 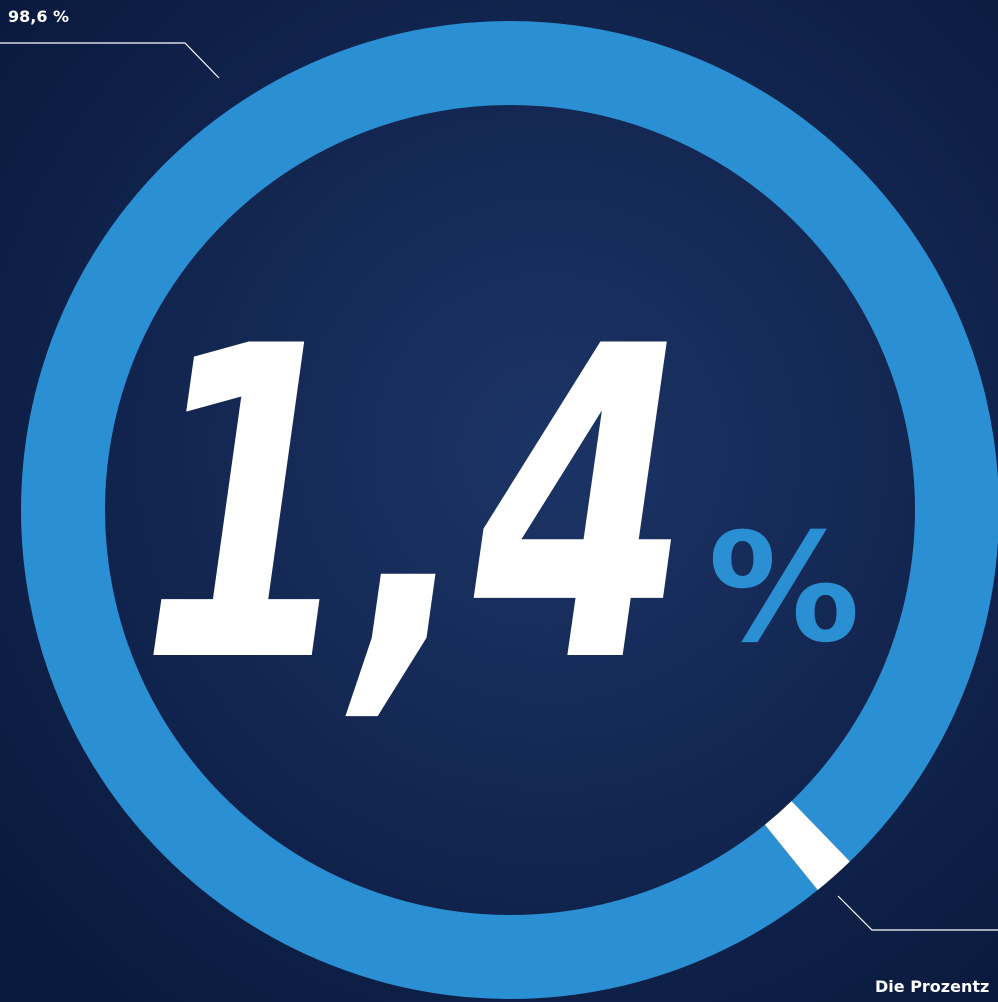 I want to click on slice-label: 98,6 %, so click(x=38, y=16).